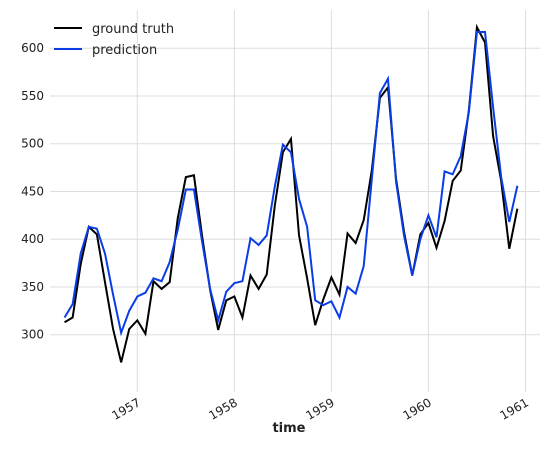  What do you see at coordinates (32, 335) in the screenshot?
I see `y-tick-label: 300` at bounding box center [32, 335].